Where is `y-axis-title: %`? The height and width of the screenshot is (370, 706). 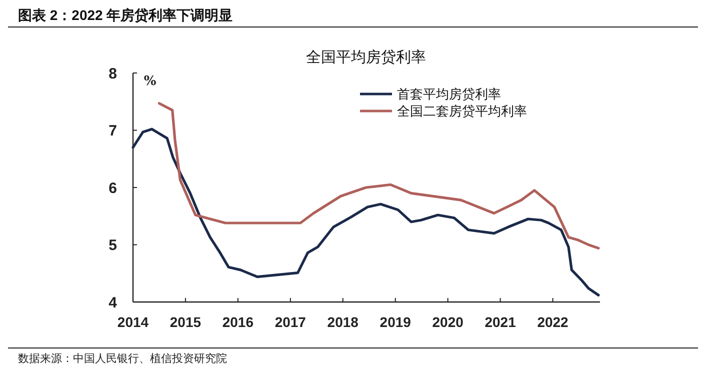 y-axis-title: % is located at coordinates (150, 81).